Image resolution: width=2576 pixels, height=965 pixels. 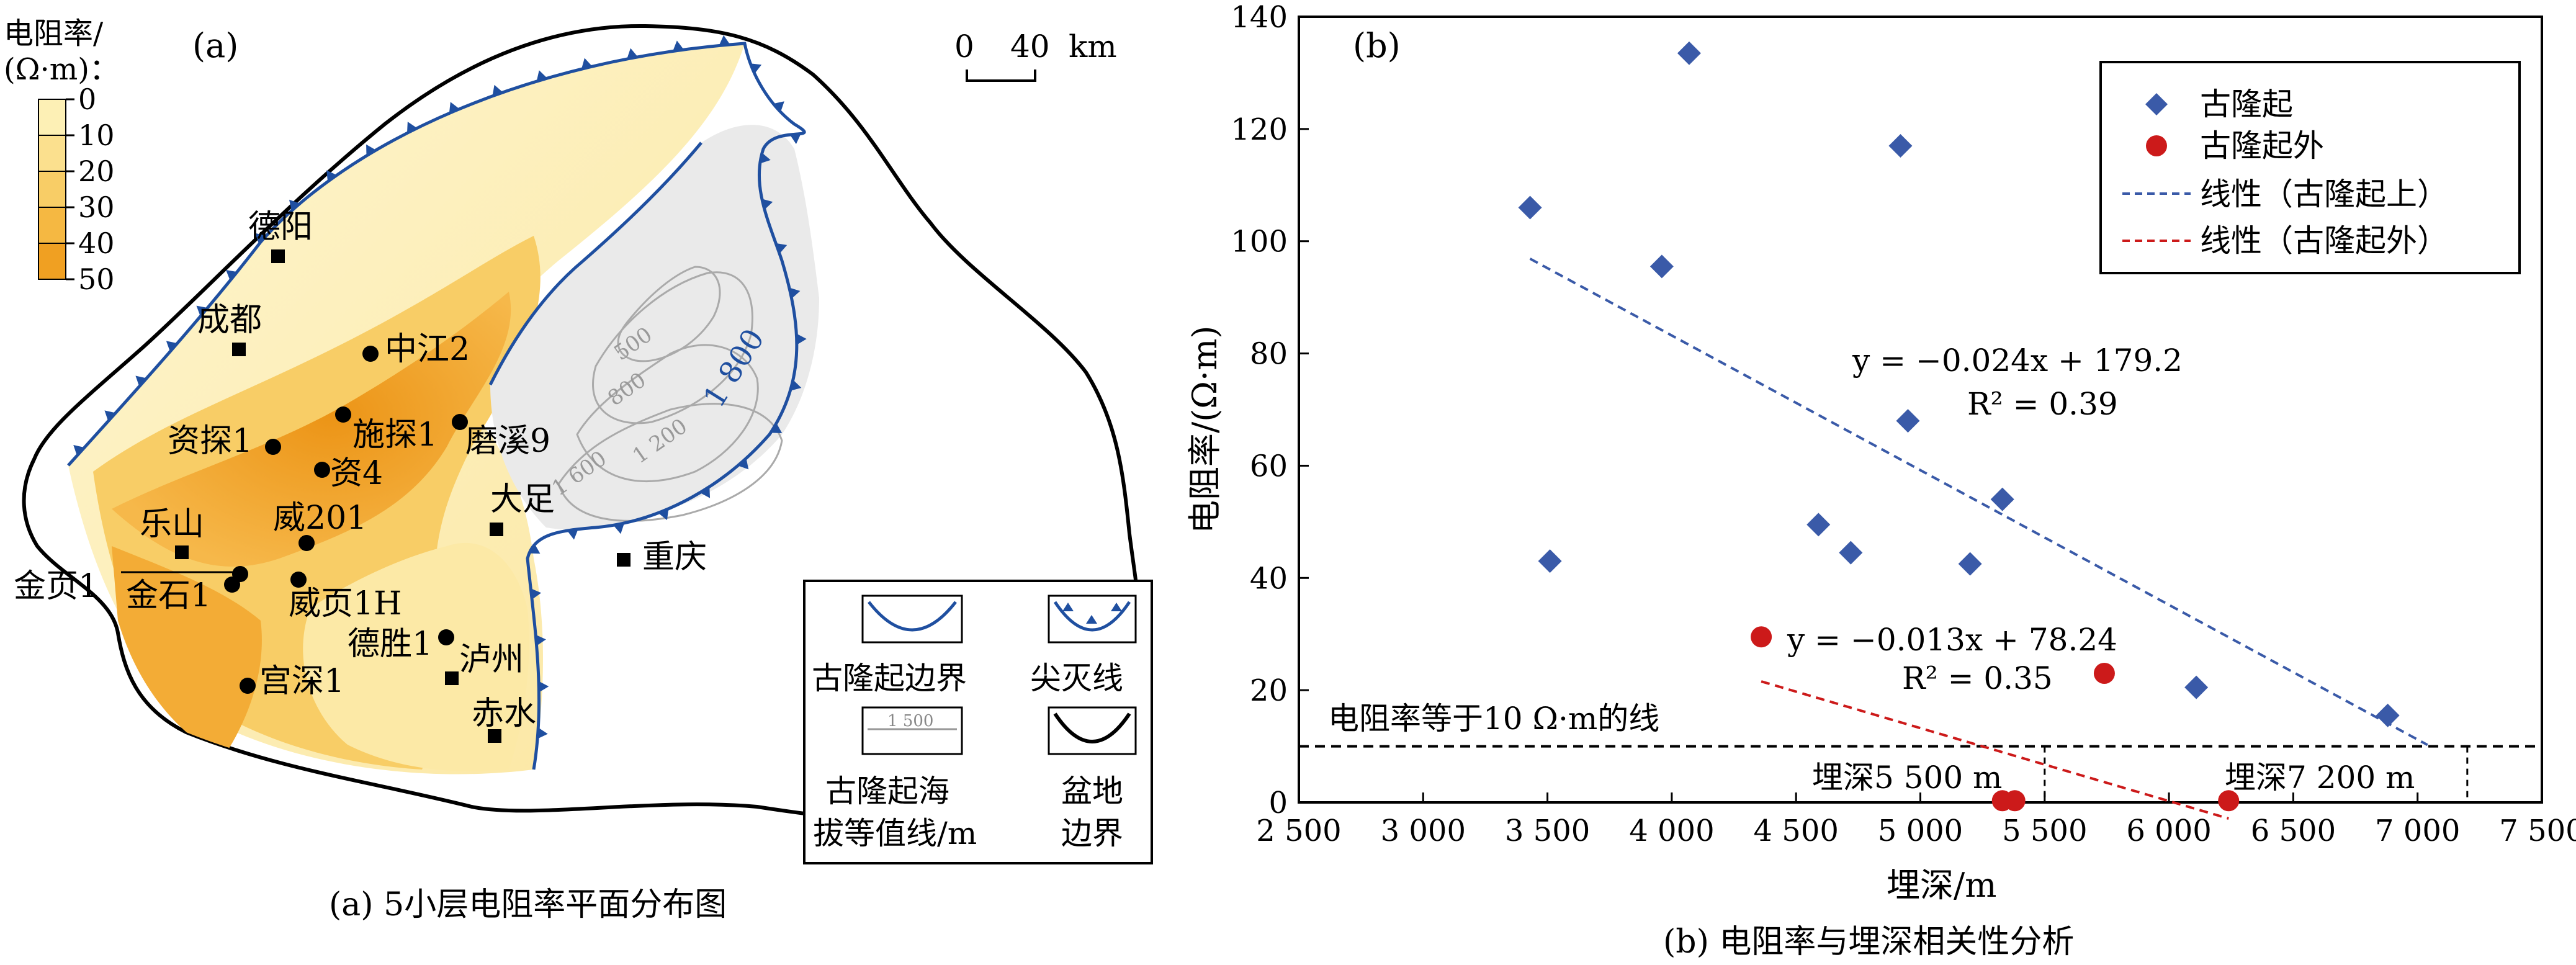 I want to click on map-legend: 古隆起边界 尖灭线 1 500 古隆起海 拔等值线/m 盆地 边界, so click(x=978, y=722).